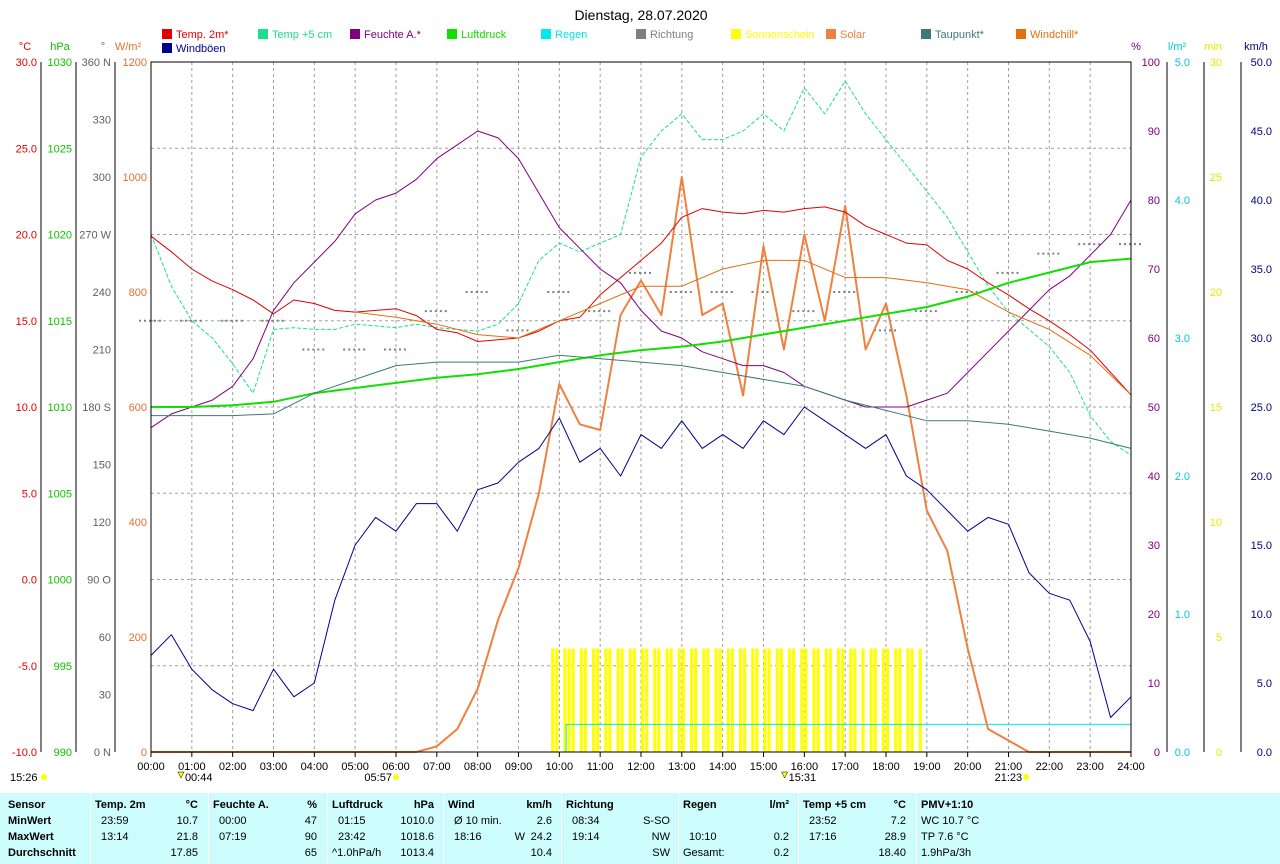 The height and width of the screenshot is (864, 1280). I want to click on axis-tick-label: 1005, so click(60, 494).